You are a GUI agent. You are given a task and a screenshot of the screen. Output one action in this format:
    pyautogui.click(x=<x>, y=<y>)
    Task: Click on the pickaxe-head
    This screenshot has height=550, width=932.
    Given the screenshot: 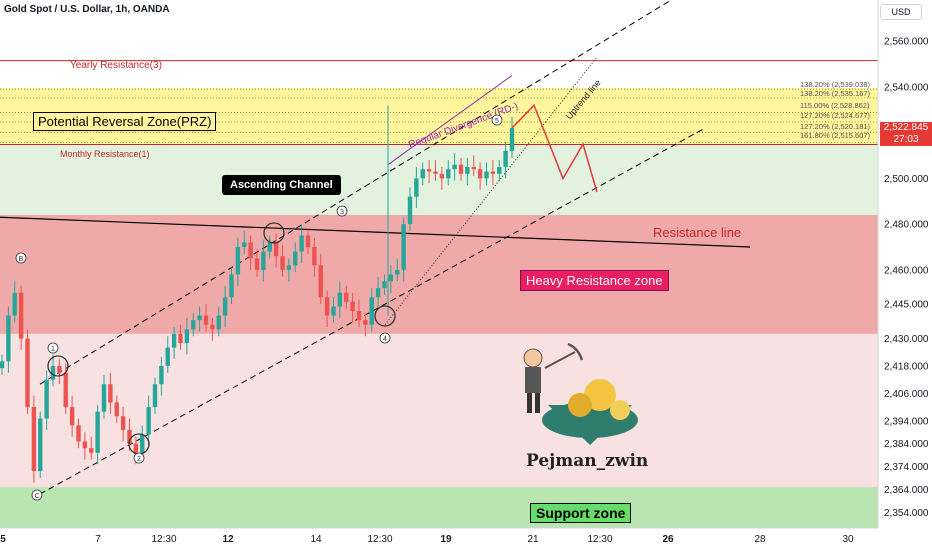 What is the action you would take?
    pyautogui.click(x=575, y=351)
    